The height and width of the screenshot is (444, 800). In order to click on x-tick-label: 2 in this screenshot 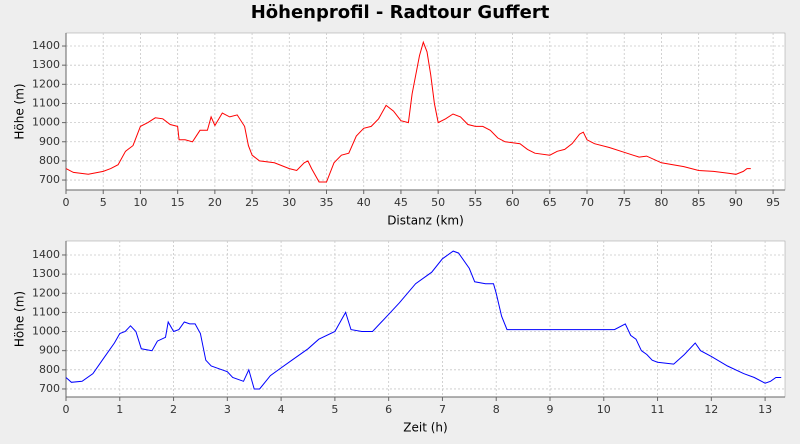, I will do `click(173, 409)`.